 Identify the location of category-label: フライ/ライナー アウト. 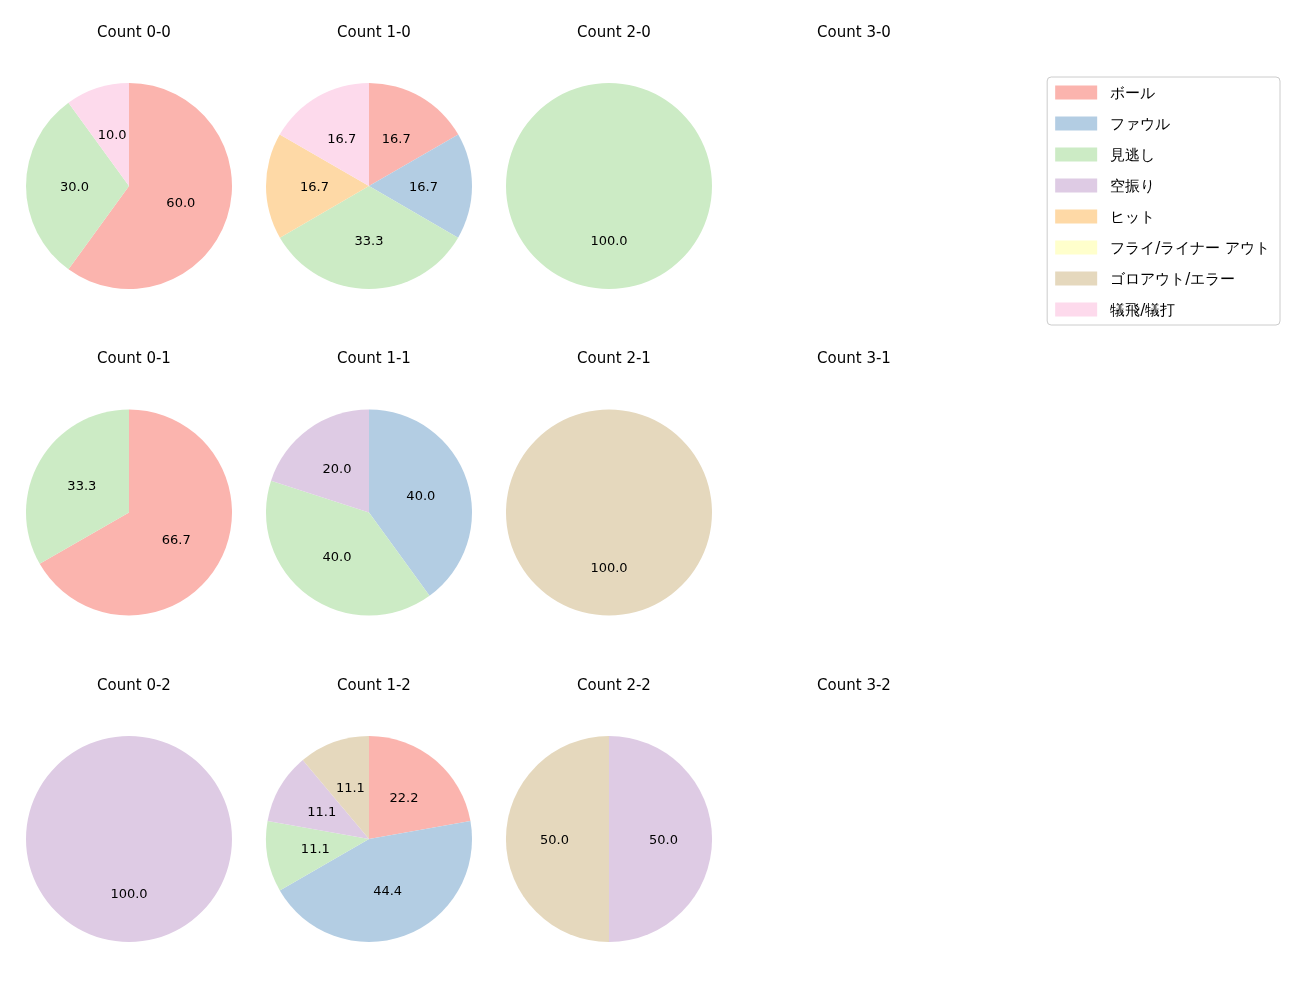
(1190, 247).